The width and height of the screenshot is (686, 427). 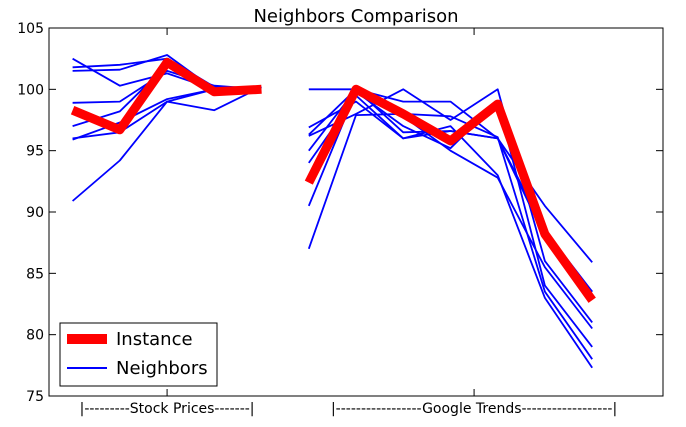 I want to click on legend-instance-label: Instance, so click(x=154, y=339).